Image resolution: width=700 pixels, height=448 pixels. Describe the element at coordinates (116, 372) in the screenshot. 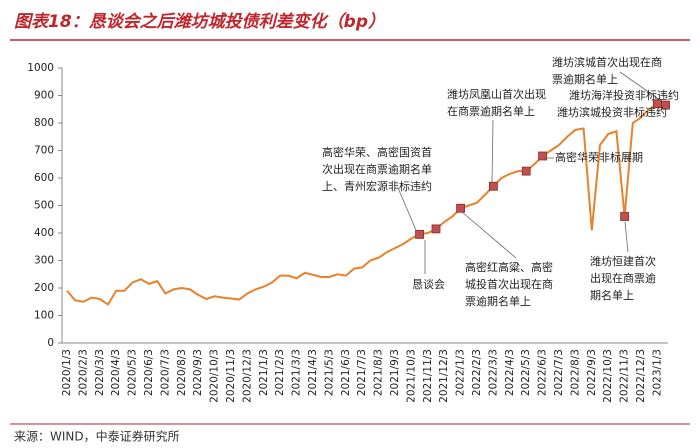

I see `x-tick-label: 2020/4/3` at that location.